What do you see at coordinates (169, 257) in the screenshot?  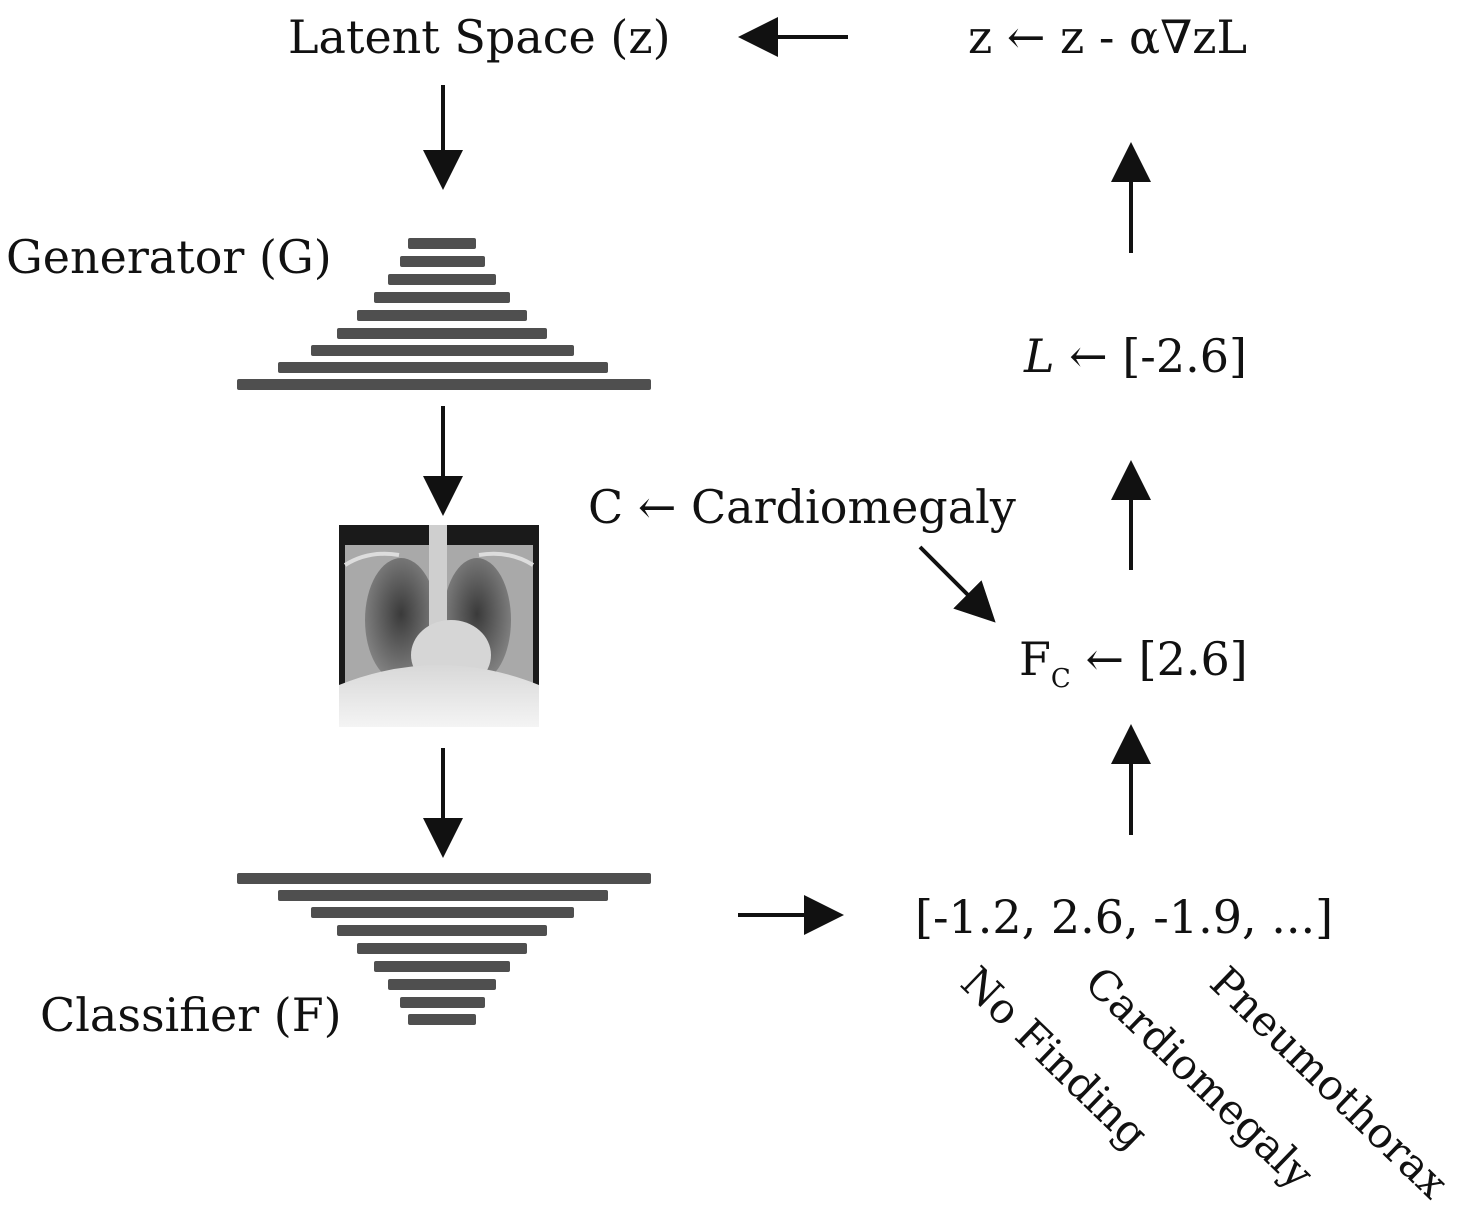 I see `generator-label: Generator (G)` at bounding box center [169, 257].